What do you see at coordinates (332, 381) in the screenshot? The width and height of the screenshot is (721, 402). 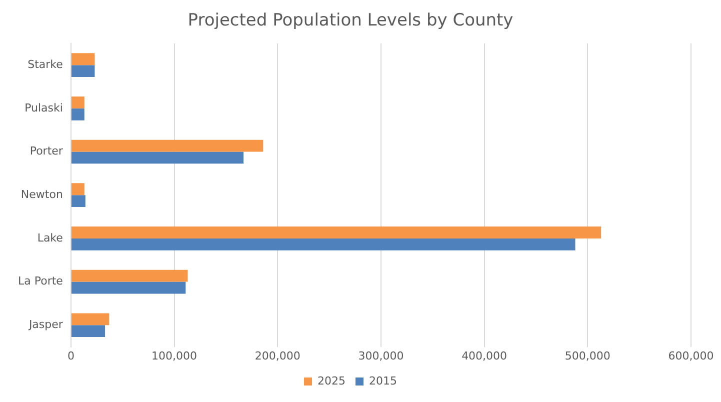 I see `legend-label: 2025` at bounding box center [332, 381].